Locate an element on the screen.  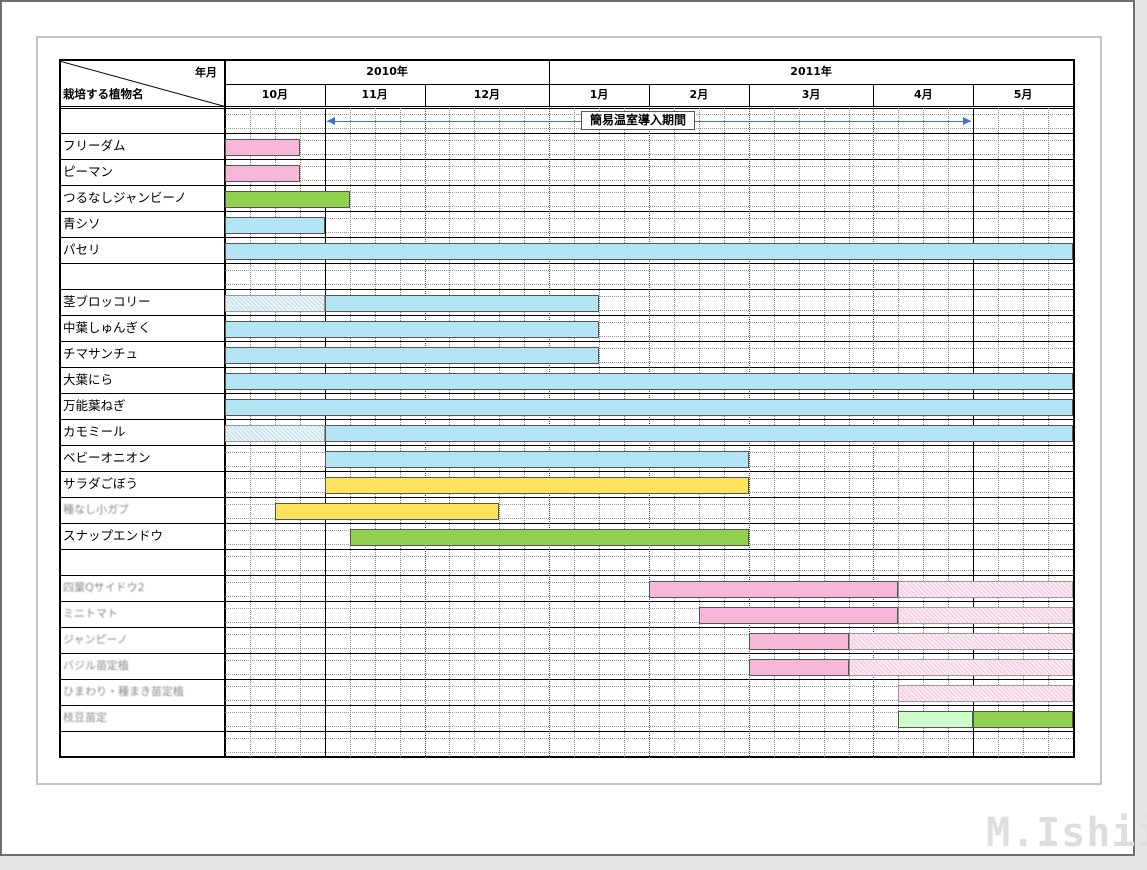
arrow-right-icon is located at coordinates (967, 121).